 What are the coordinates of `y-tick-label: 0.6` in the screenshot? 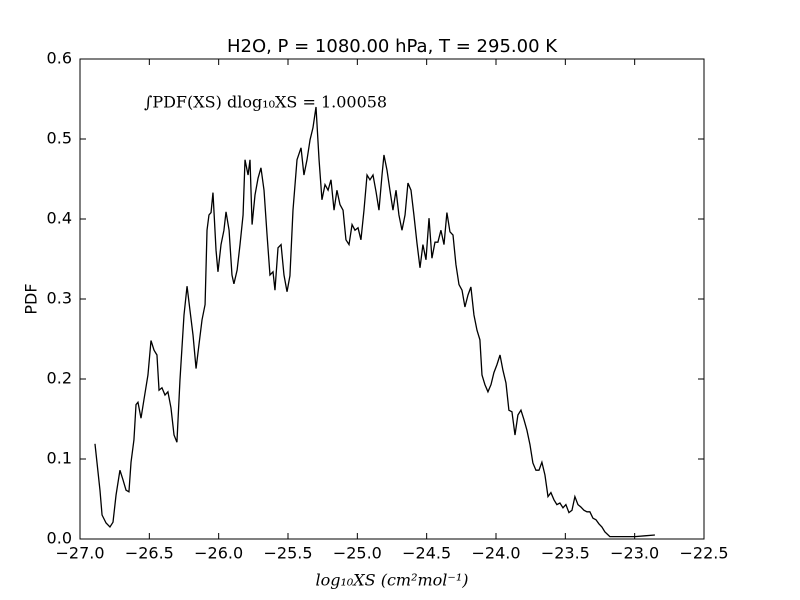 It's located at (59, 58).